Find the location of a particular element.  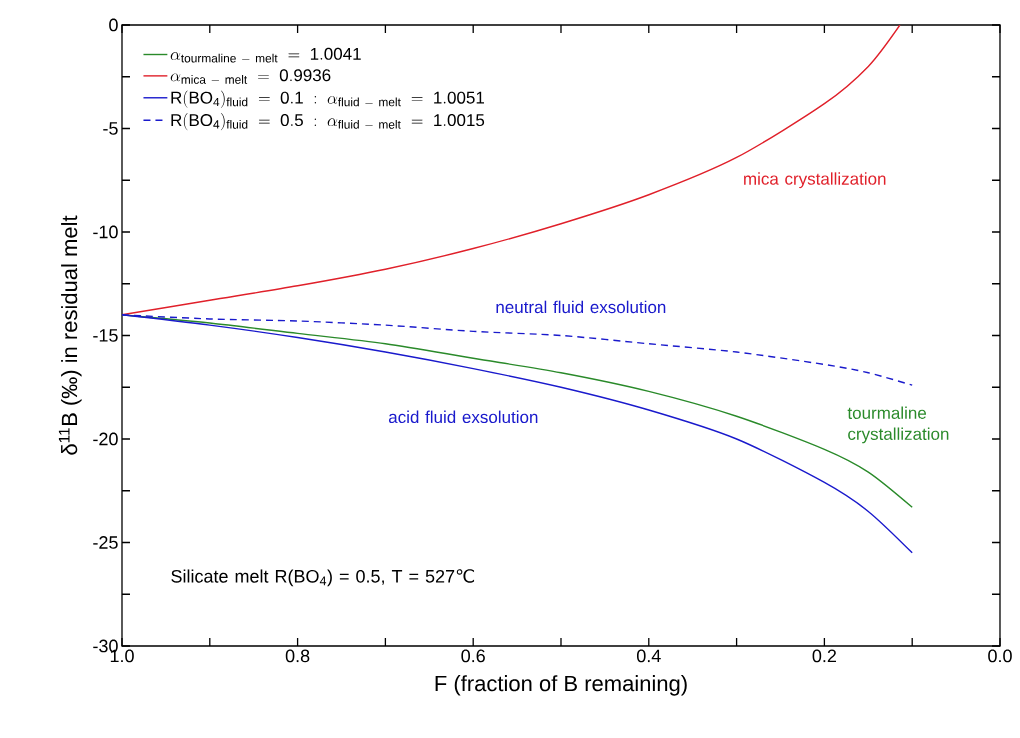

x-tick-label: 0.6 is located at coordinates (473, 656).